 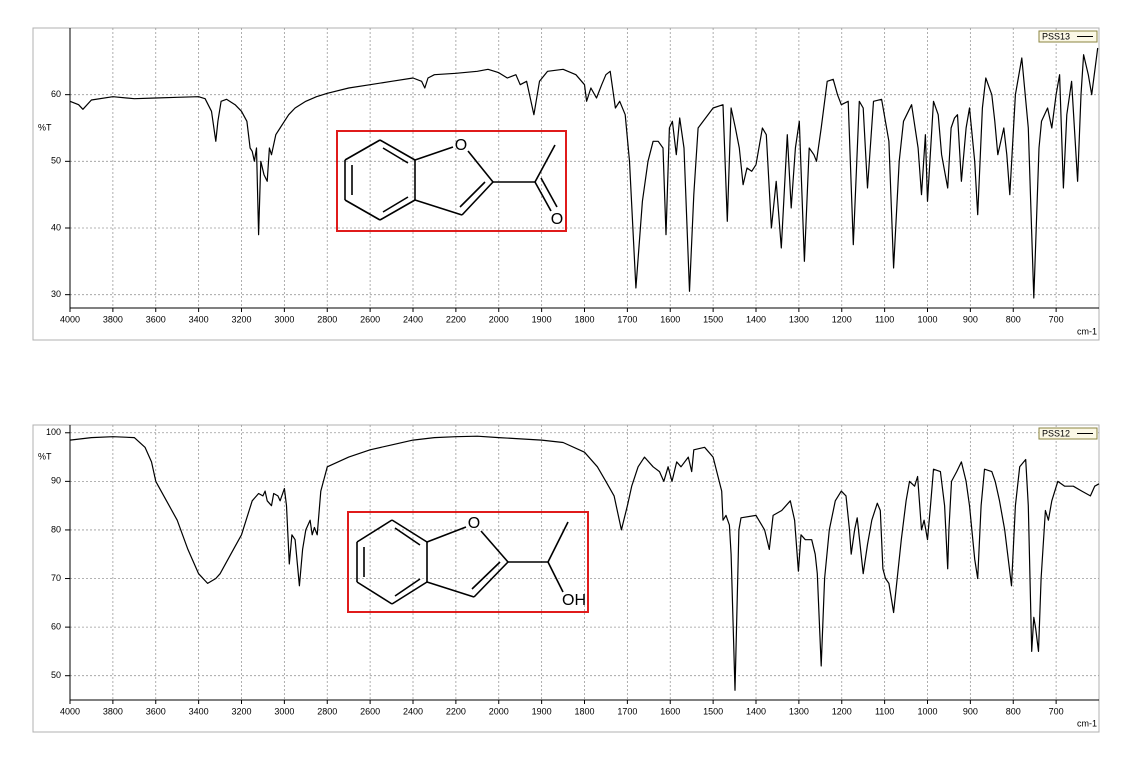 I want to click on structure-alcohol: O OH, so click(x=468, y=562).